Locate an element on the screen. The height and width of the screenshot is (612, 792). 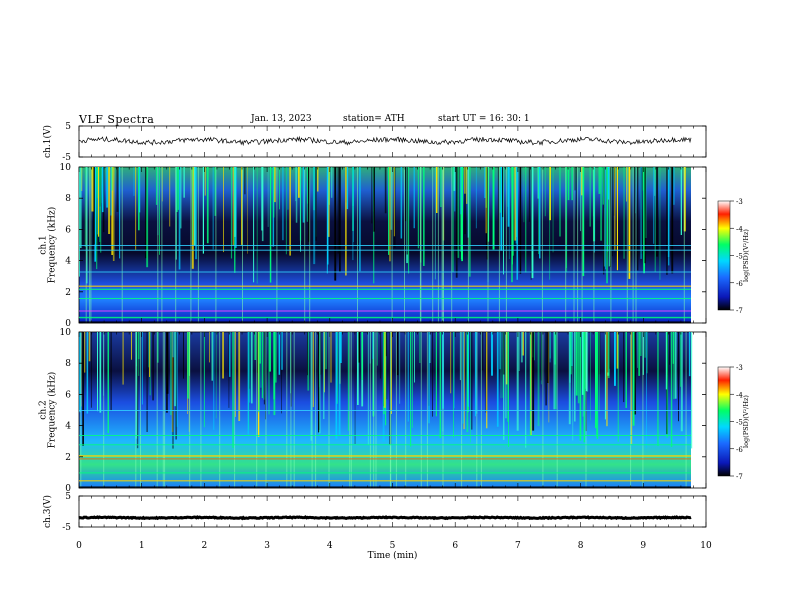
date-label: Jan. 13, 2023 is located at coordinates (281, 119).